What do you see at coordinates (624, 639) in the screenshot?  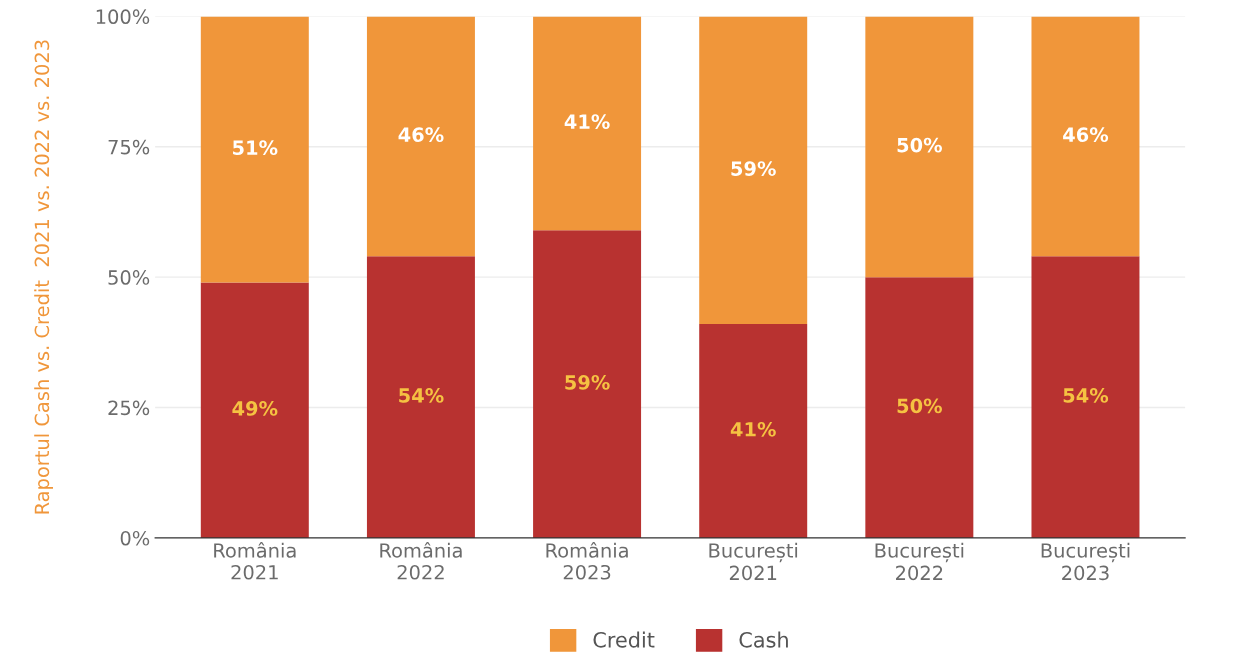 I see `legend-label: Credit` at bounding box center [624, 639].